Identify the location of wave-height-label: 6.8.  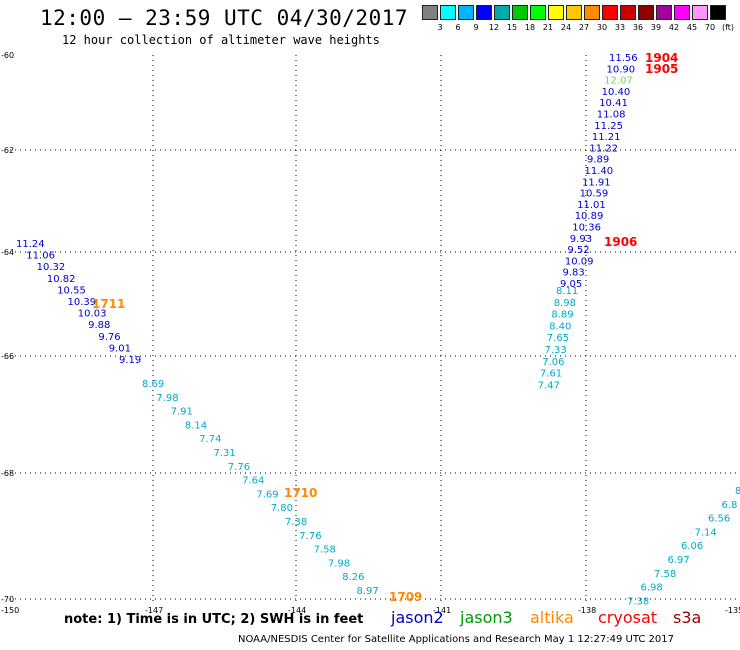
(730, 505).